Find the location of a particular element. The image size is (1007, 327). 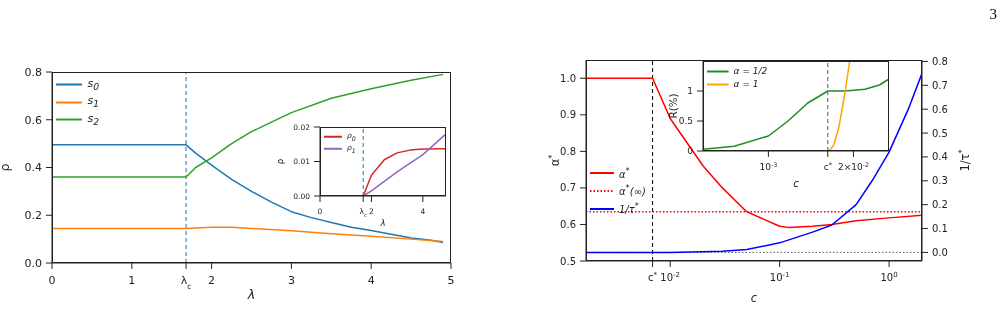

x-tick-label: 10$^{-3}$ is located at coordinates (768, 166).